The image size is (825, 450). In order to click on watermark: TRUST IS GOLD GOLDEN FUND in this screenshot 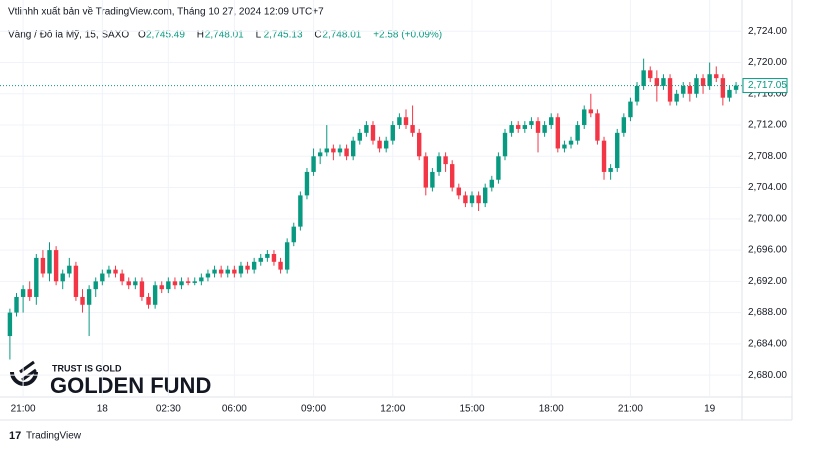, I will do `click(110, 379)`.